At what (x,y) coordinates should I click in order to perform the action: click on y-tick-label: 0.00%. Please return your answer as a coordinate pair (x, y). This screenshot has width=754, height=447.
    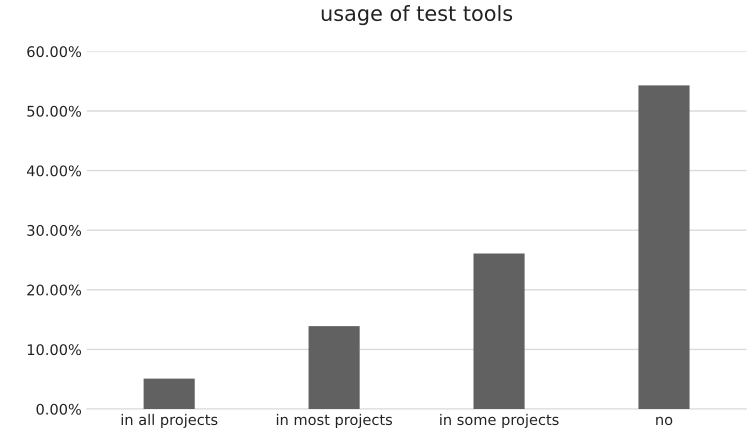
    Looking at the image, I should click on (59, 409).